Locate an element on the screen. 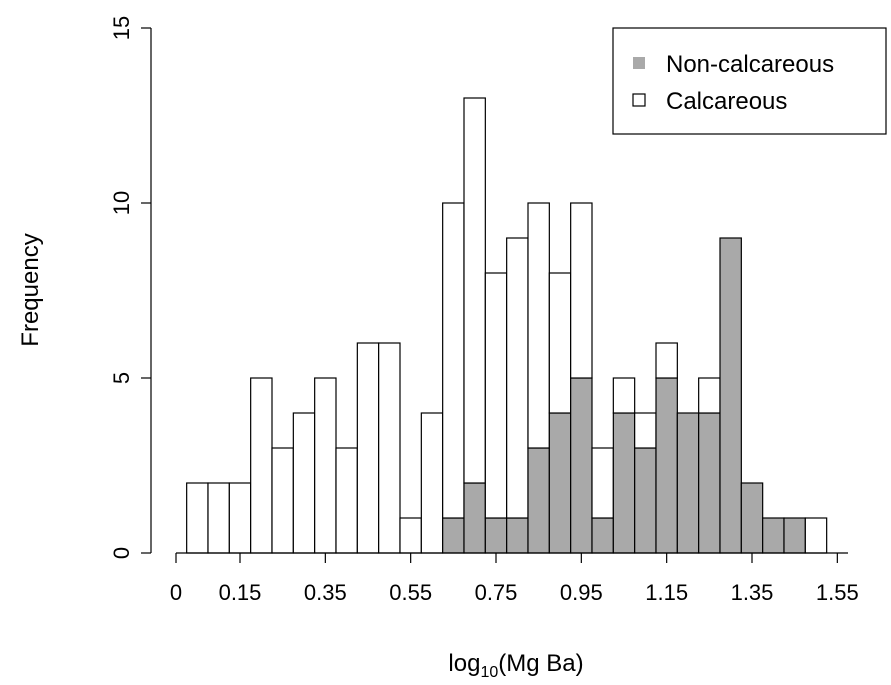 Image resolution: width=891 pixels, height=685 pixels. y-tick-label-2: 10 is located at coordinates (121, 203).